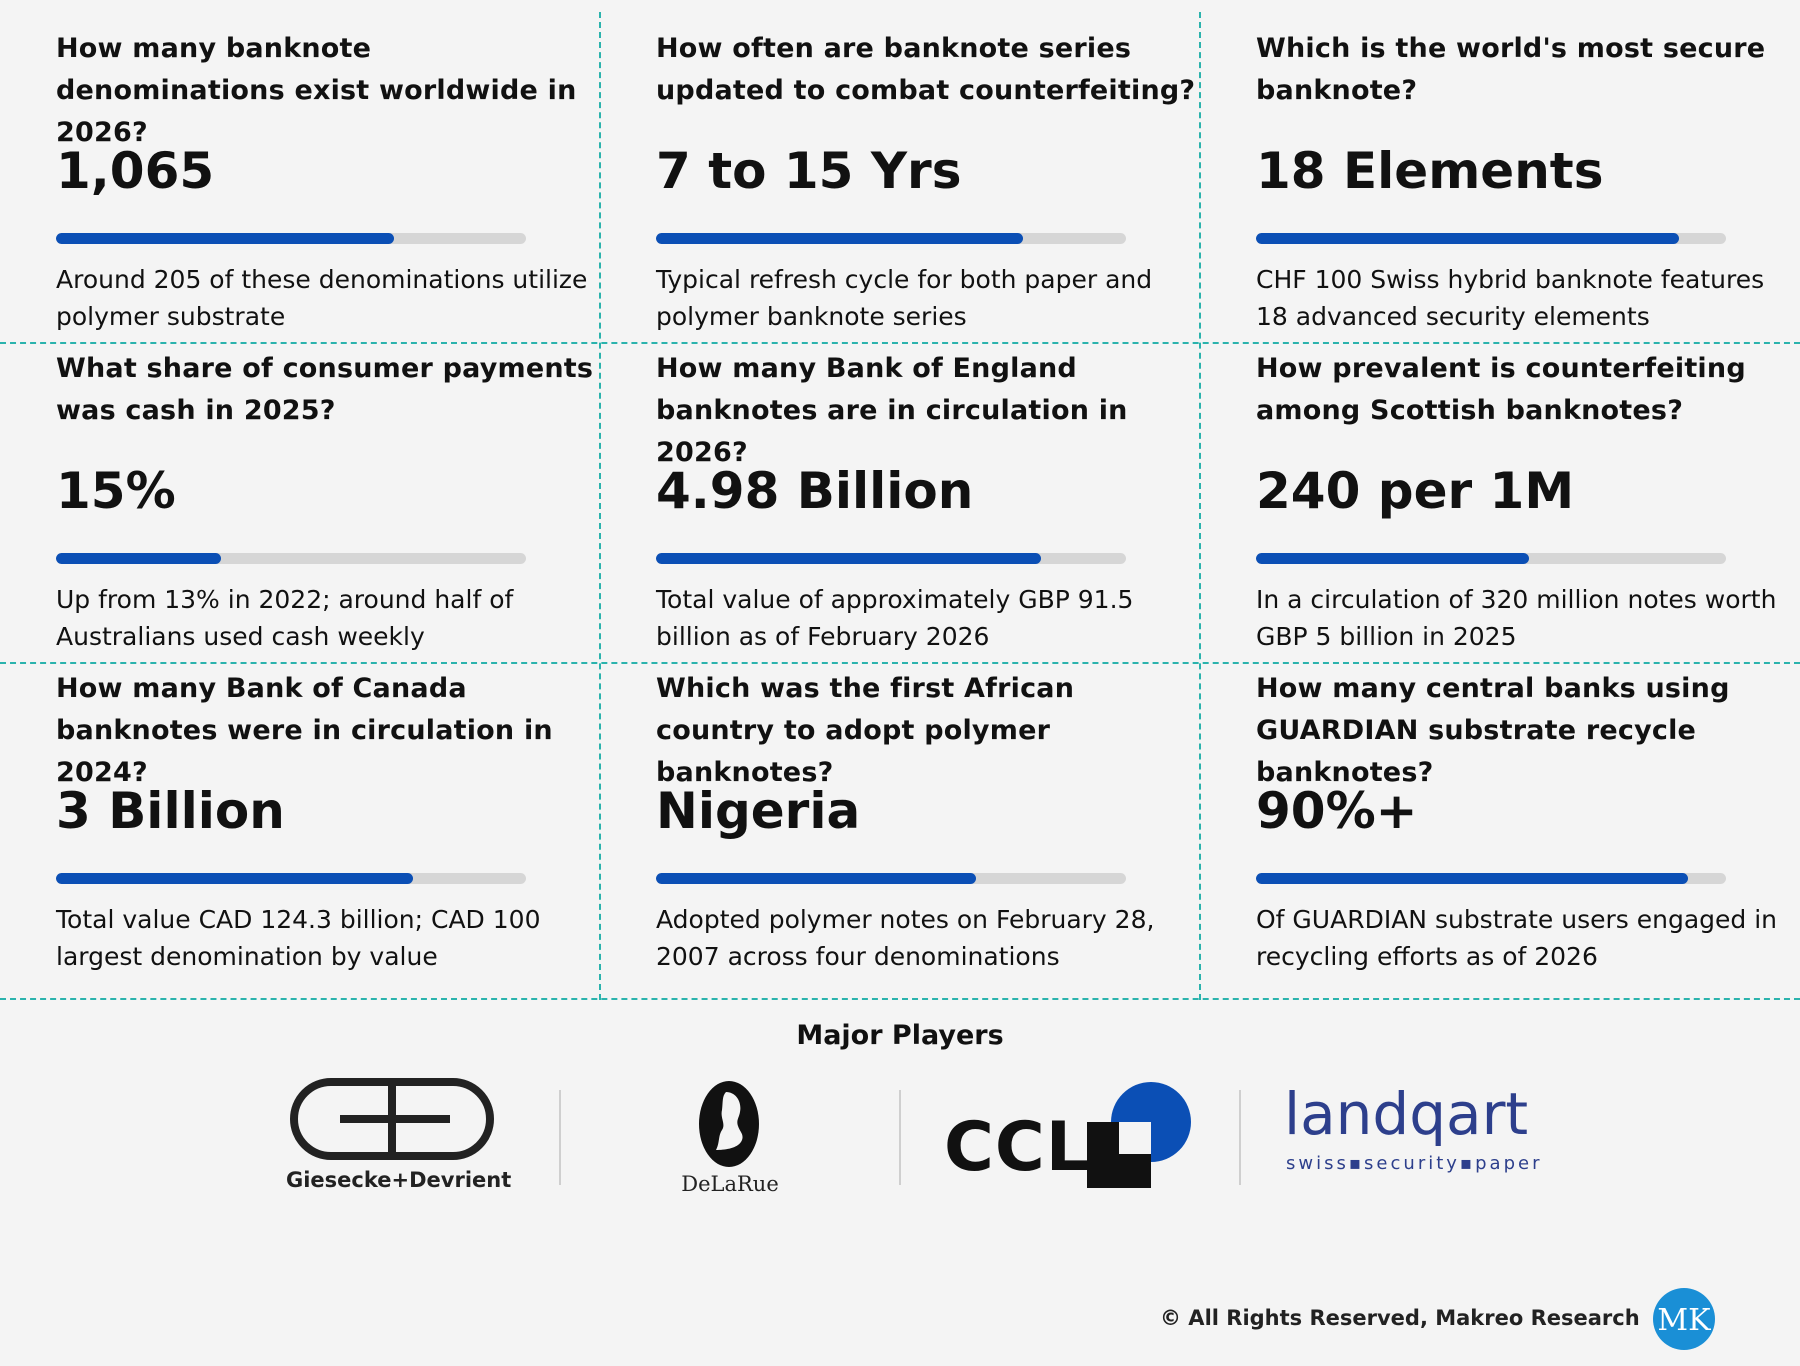 The height and width of the screenshot is (1366, 1800). I want to click on stat-value: 90%+, so click(1337, 811).